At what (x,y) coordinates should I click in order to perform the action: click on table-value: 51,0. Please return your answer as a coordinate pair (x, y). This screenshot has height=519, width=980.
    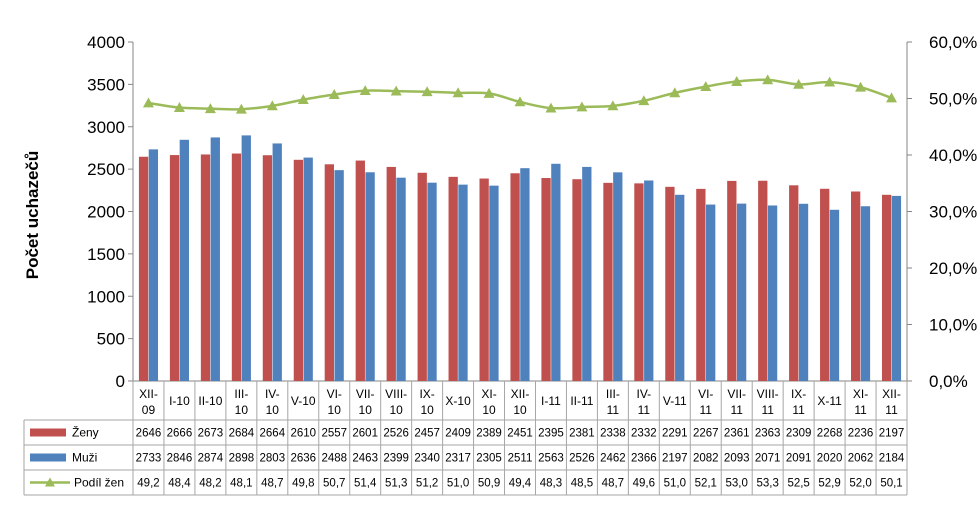
    Looking at the image, I should click on (675, 484).